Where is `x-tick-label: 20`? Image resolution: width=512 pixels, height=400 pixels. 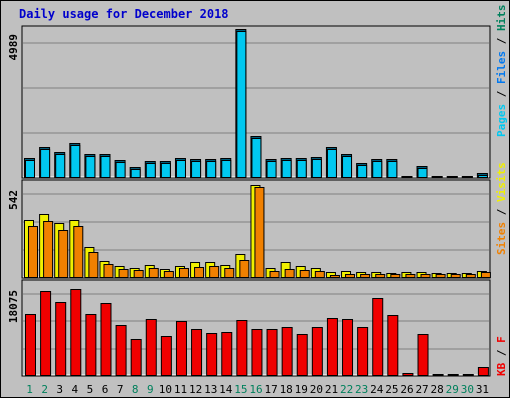
x-tick-label: 20 is located at coordinates (316, 389).